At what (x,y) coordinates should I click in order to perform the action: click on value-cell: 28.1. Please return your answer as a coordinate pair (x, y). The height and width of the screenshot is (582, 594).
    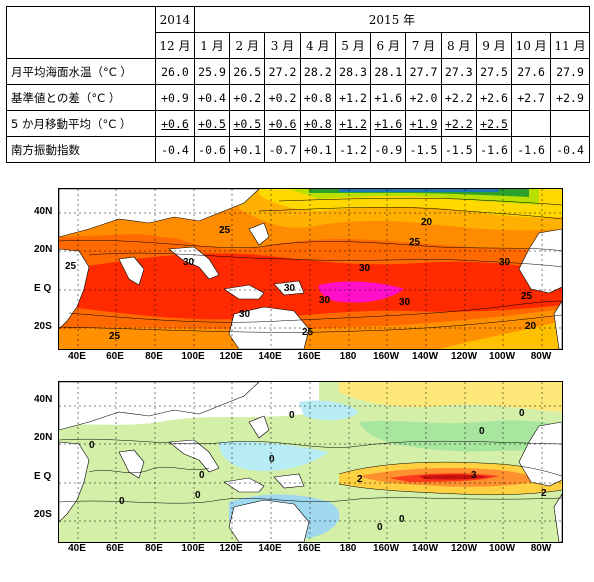
    Looking at the image, I should click on (388, 71).